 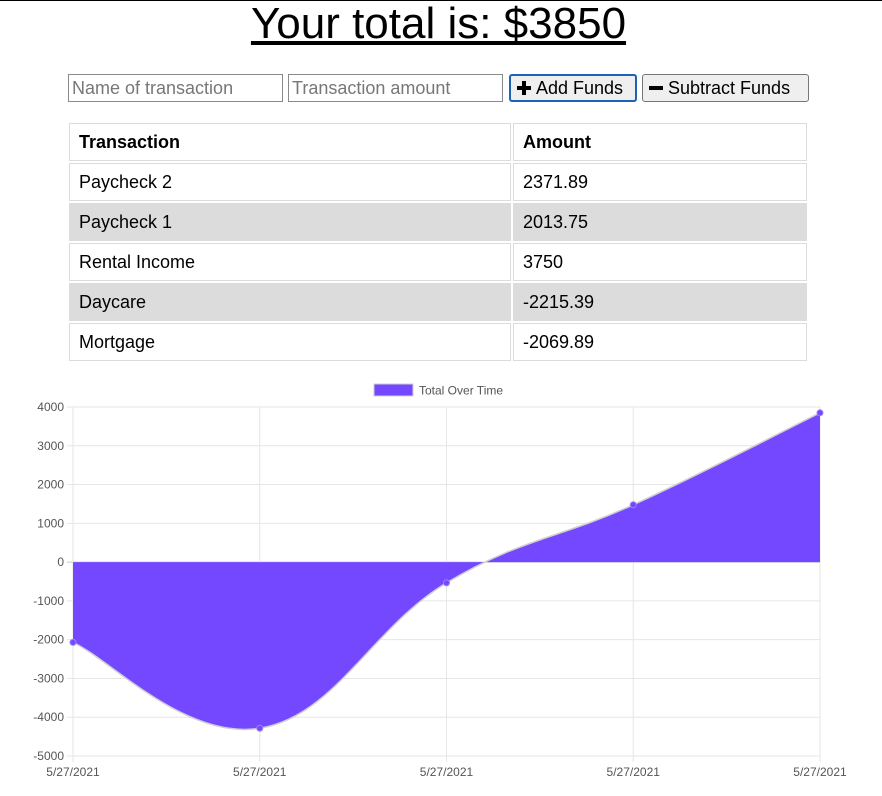 I want to click on transaction-name-cell: Mortgage, so click(x=290, y=342).